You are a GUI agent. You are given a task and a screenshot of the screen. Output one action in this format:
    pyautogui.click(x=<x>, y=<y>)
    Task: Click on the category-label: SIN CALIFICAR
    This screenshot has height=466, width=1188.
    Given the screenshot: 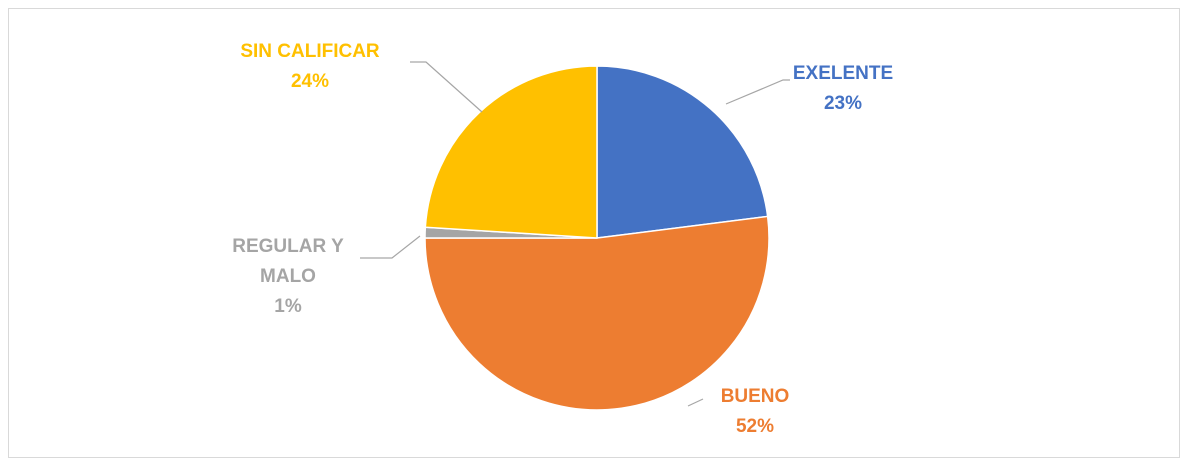 What is the action you would take?
    pyautogui.click(x=310, y=51)
    